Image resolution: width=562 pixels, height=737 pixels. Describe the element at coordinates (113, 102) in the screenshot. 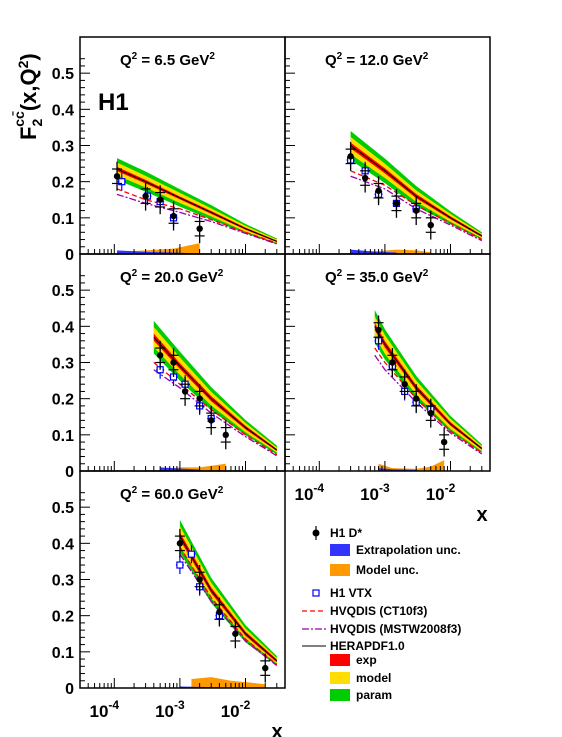

I see `experiment-label: H1` at that location.